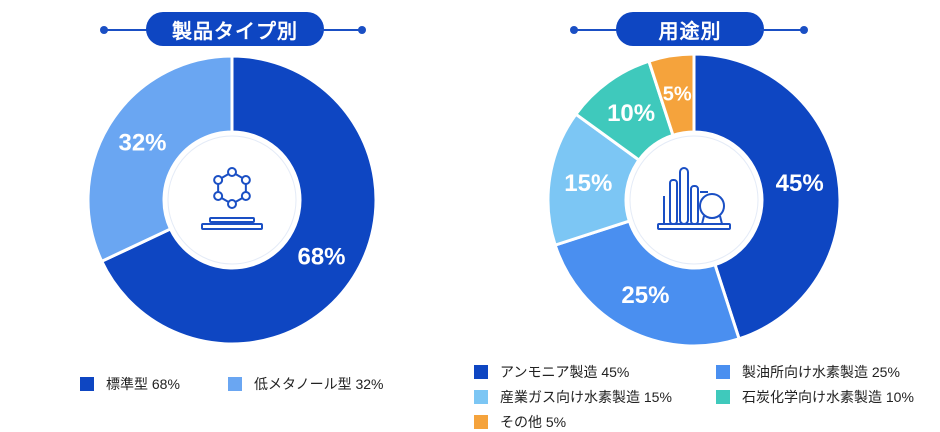 The image size is (940, 432). Describe the element at coordinates (533, 422) in the screenshot. I see `legend-label: その他 5%` at that location.